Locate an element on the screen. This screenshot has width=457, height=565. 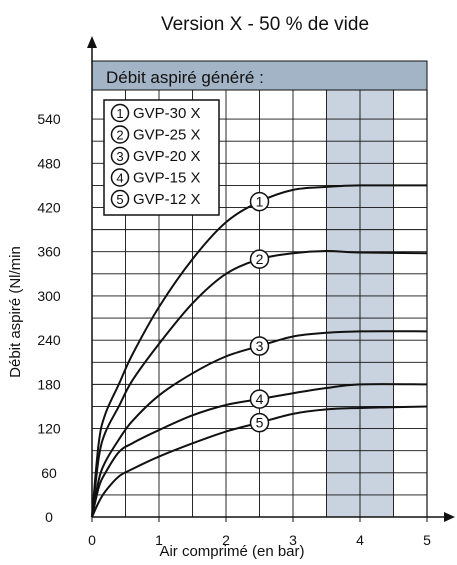
x-tick-label: 2 is located at coordinates (226, 540).